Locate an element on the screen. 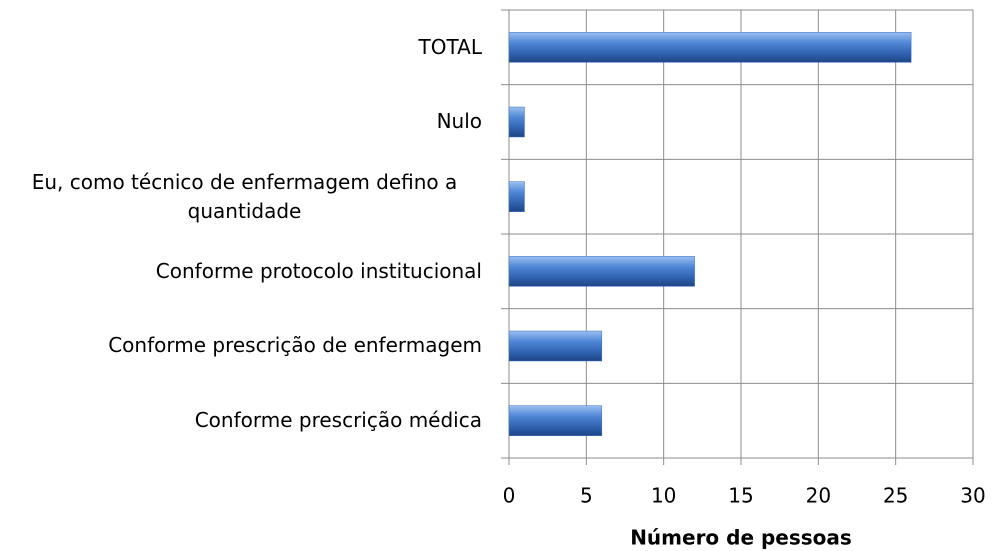 This screenshot has width=994, height=551. y-tick-label: TOTAL is located at coordinates (450, 46).